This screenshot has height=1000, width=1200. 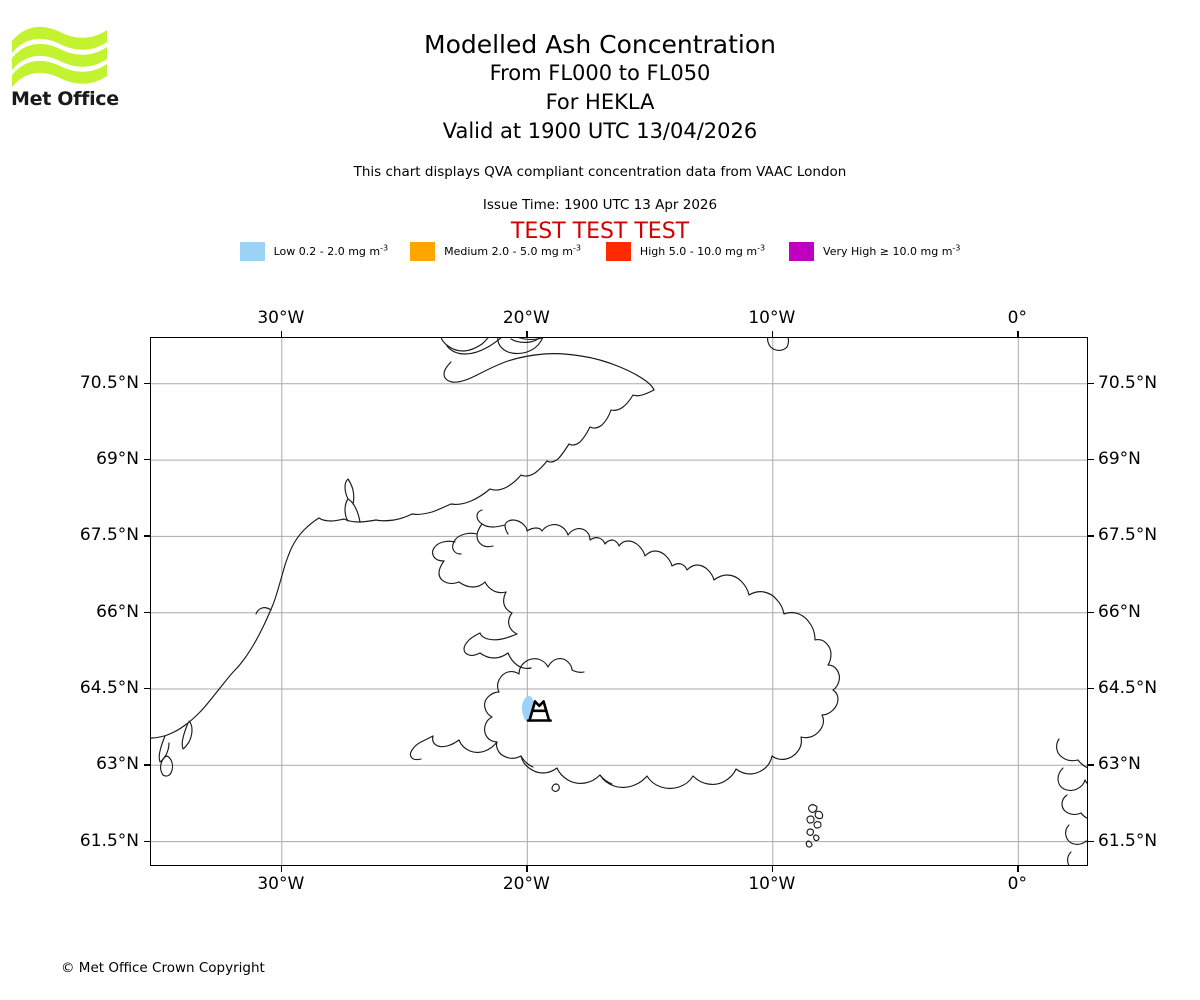 I want to click on lat-label-right-69n: 69°N, so click(x=1119, y=459).